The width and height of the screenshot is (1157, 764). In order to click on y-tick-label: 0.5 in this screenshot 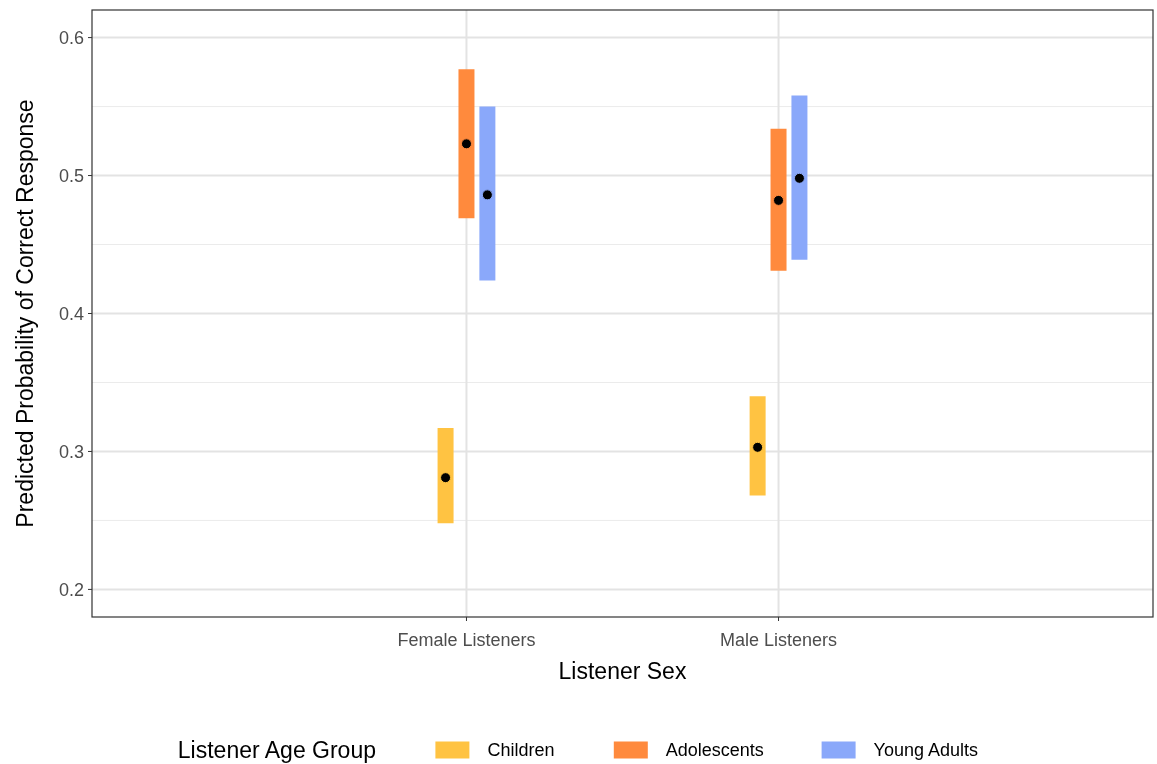, I will do `click(71, 175)`.